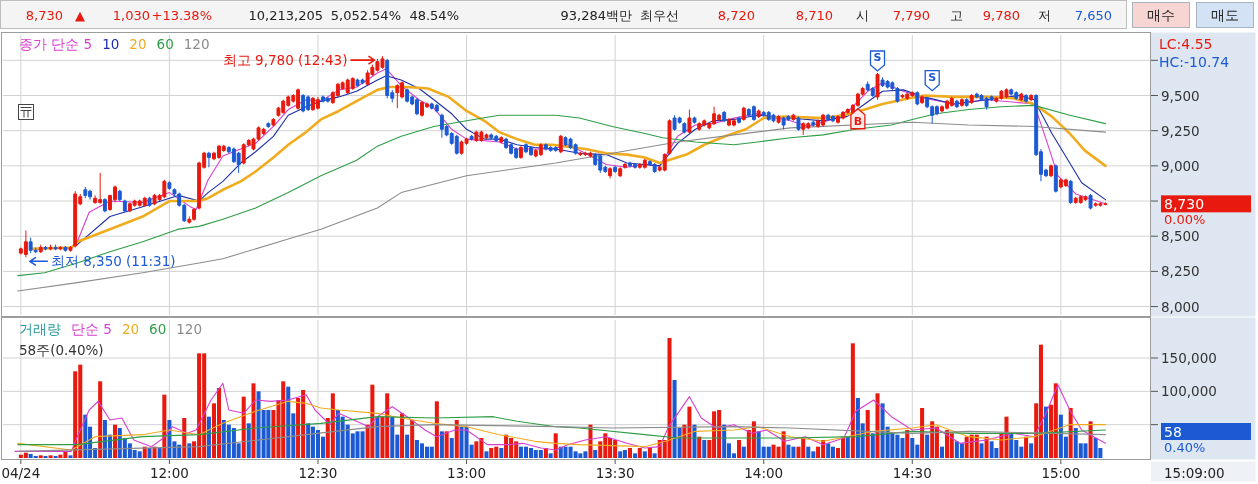  Describe the element at coordinates (1186, 44) in the screenshot. I see `text: LC:4.55` at that location.